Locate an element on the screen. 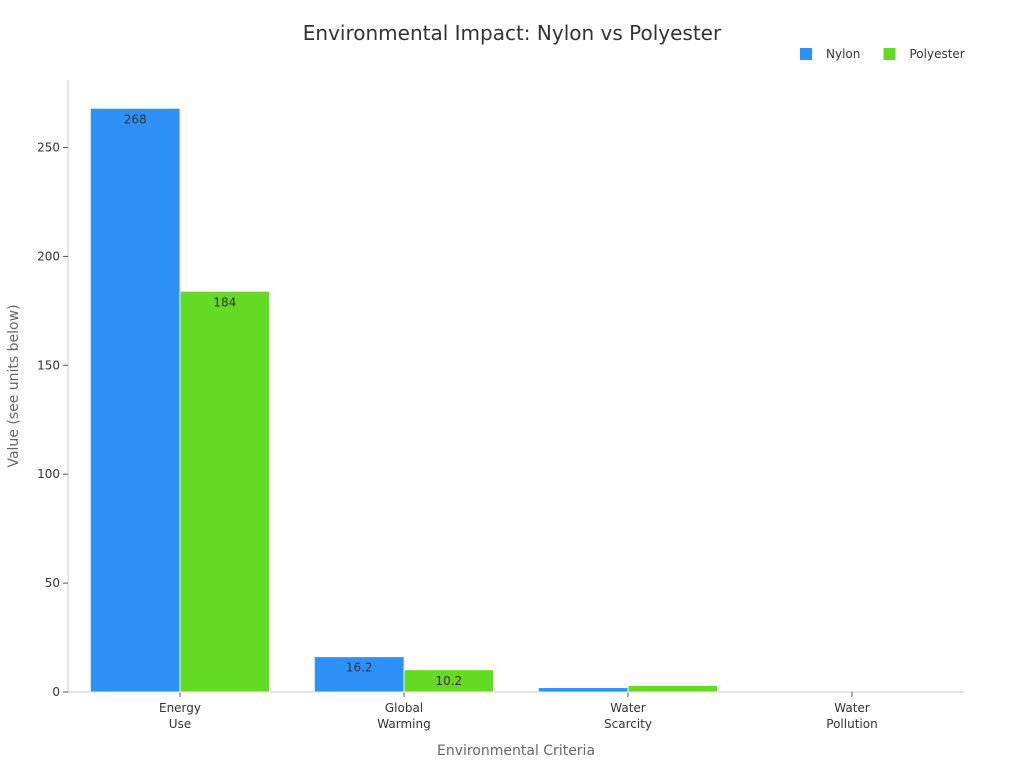 Image resolution: width=1024 pixels, height=768 pixels. legend: Nylon Polyester is located at coordinates (882, 54).